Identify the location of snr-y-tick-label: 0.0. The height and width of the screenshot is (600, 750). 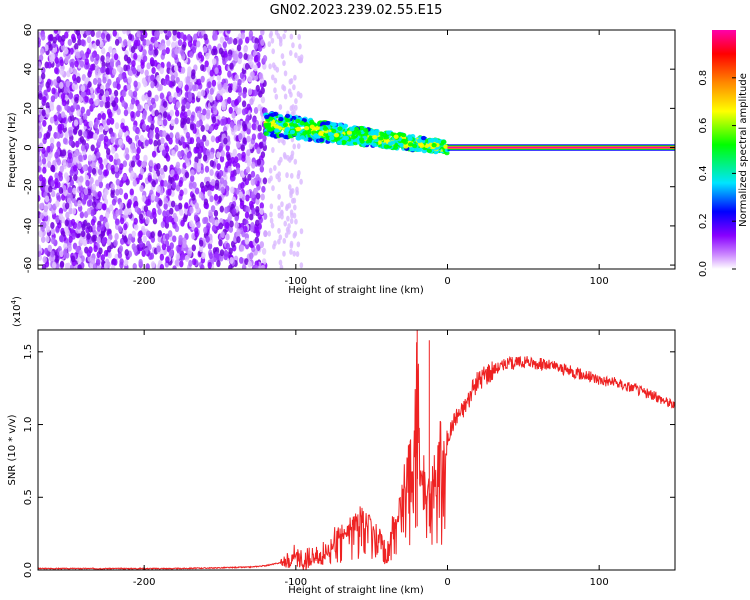
(28, 570).